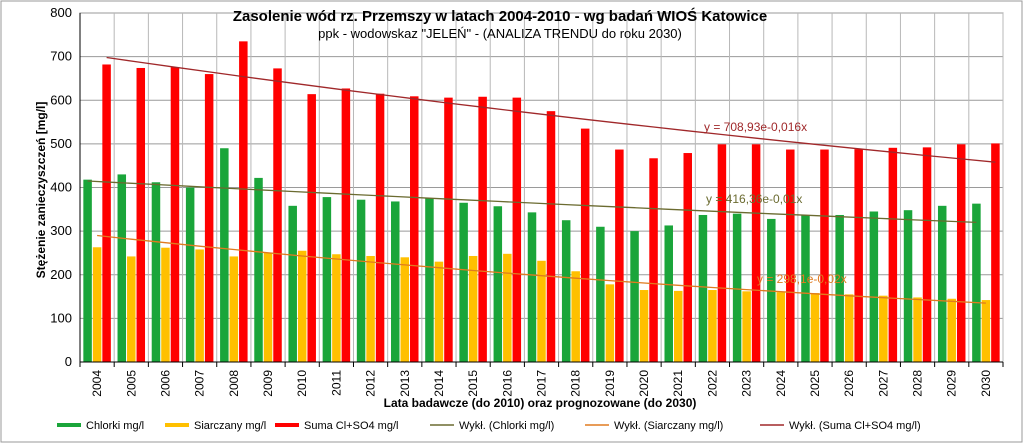 Image resolution: width=1023 pixels, height=443 pixels. Describe the element at coordinates (371, 383) in the screenshot. I see `x-tick-label: 2012` at that location.